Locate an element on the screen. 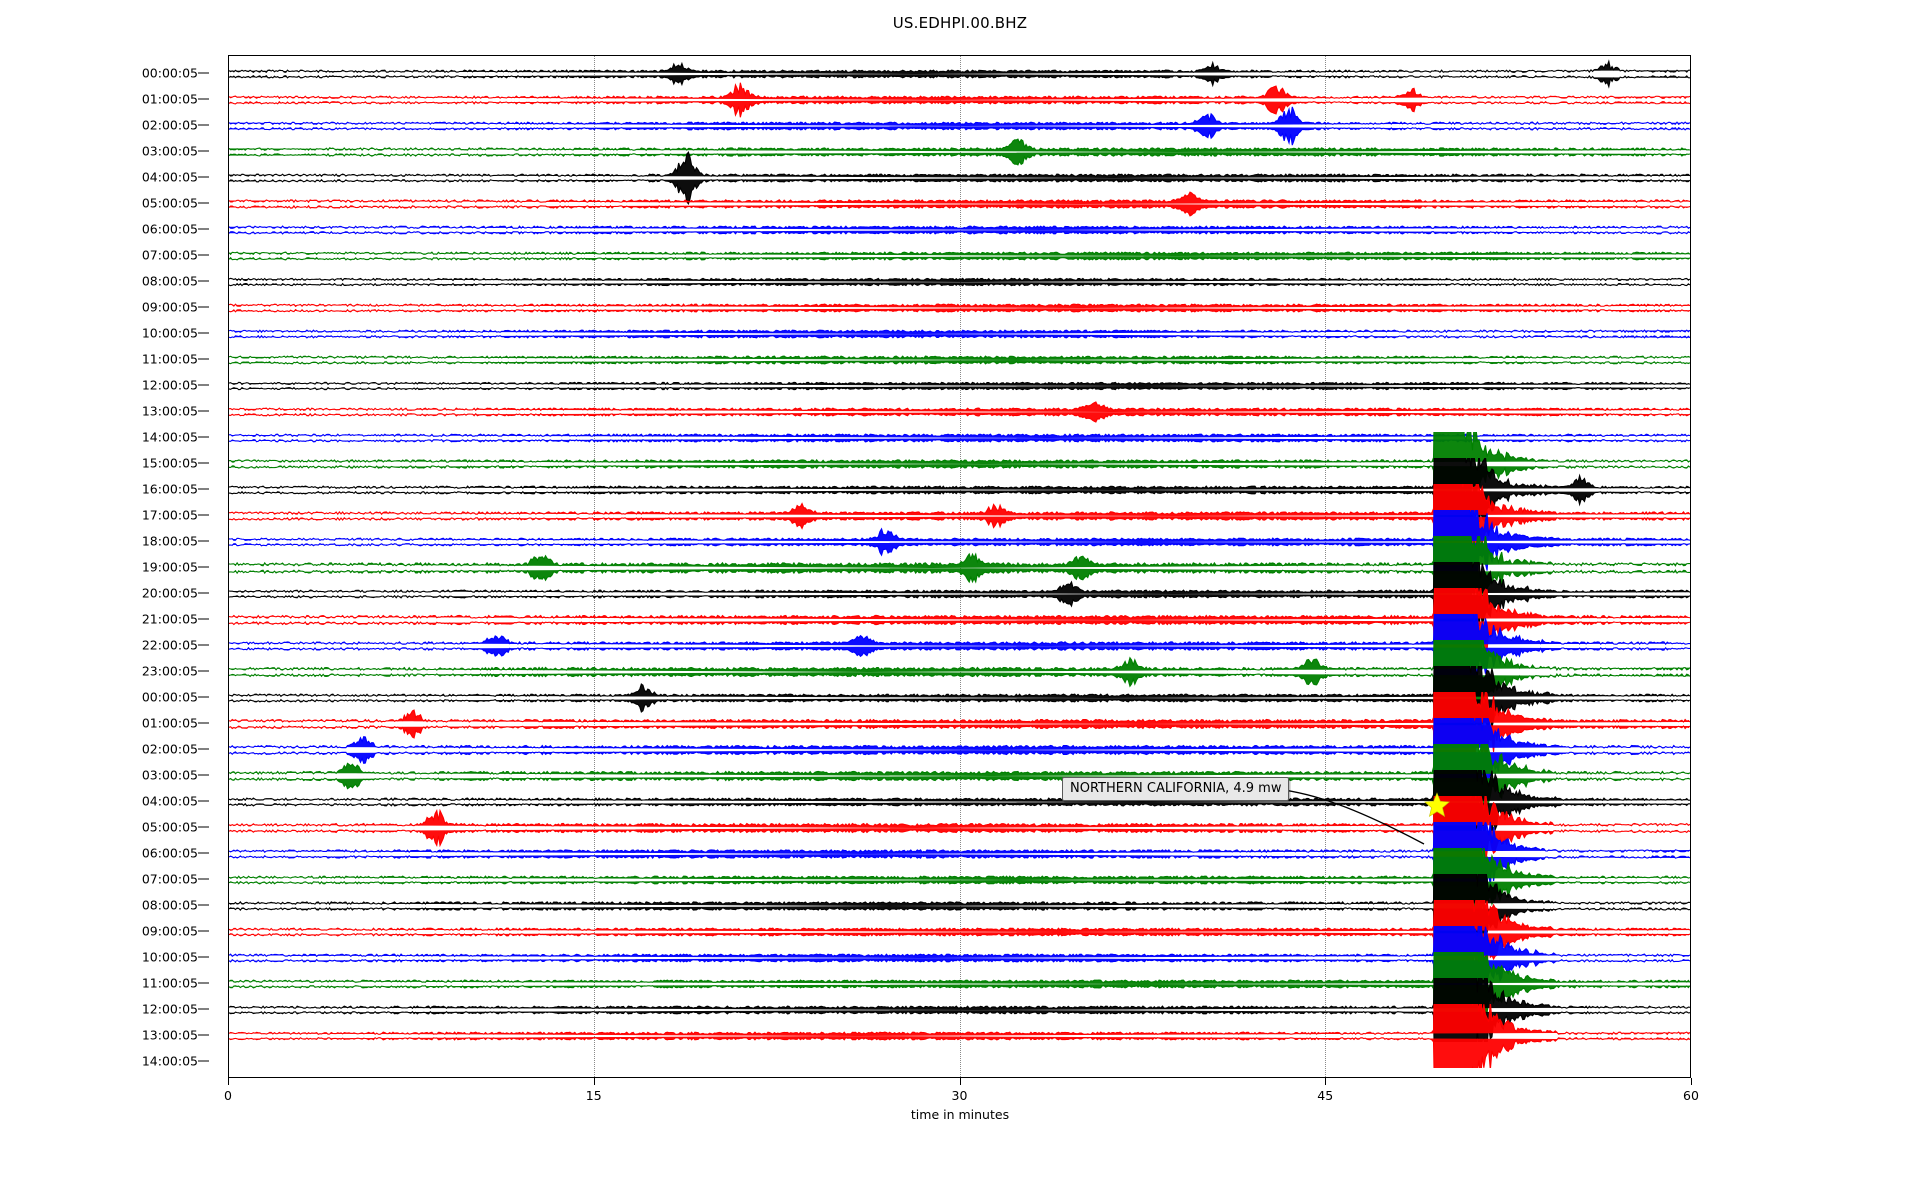 The width and height of the screenshot is (1920, 1200). x-axis-tick-label: 15 is located at coordinates (593, 1095).